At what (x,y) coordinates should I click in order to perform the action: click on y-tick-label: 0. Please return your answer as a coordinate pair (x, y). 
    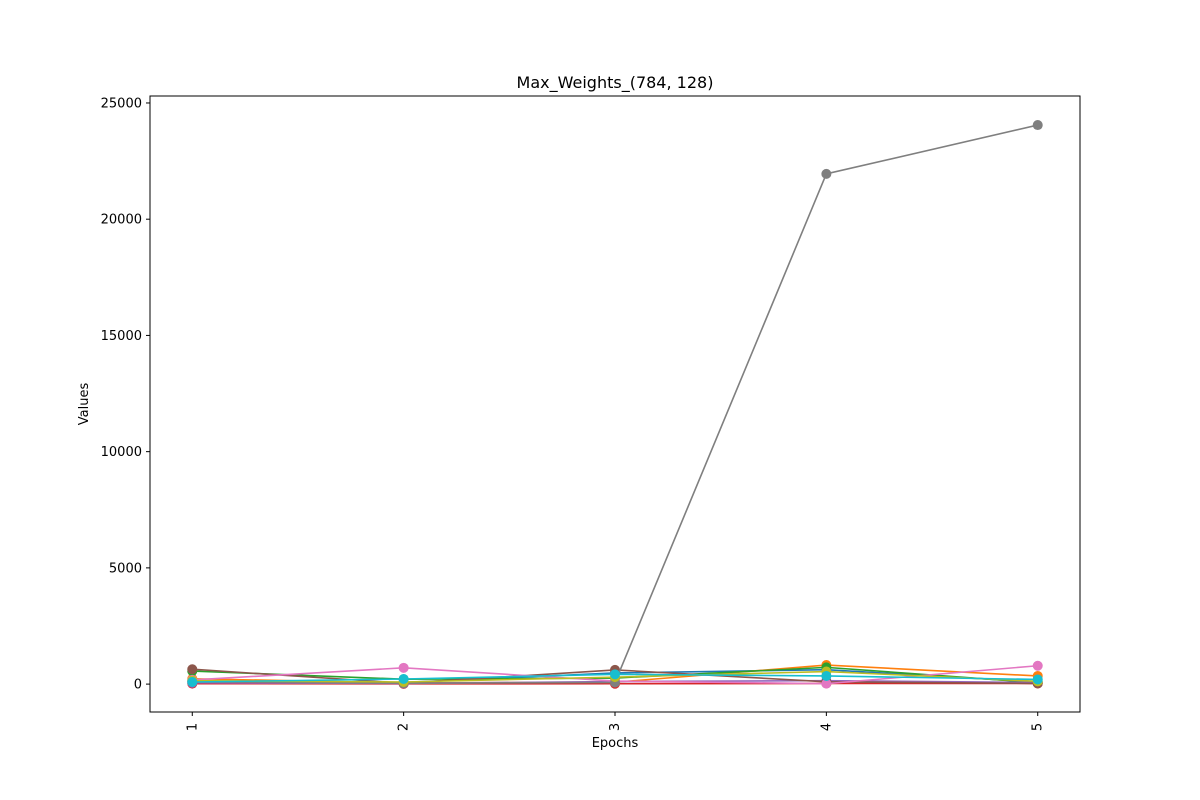
    Looking at the image, I should click on (138, 685).